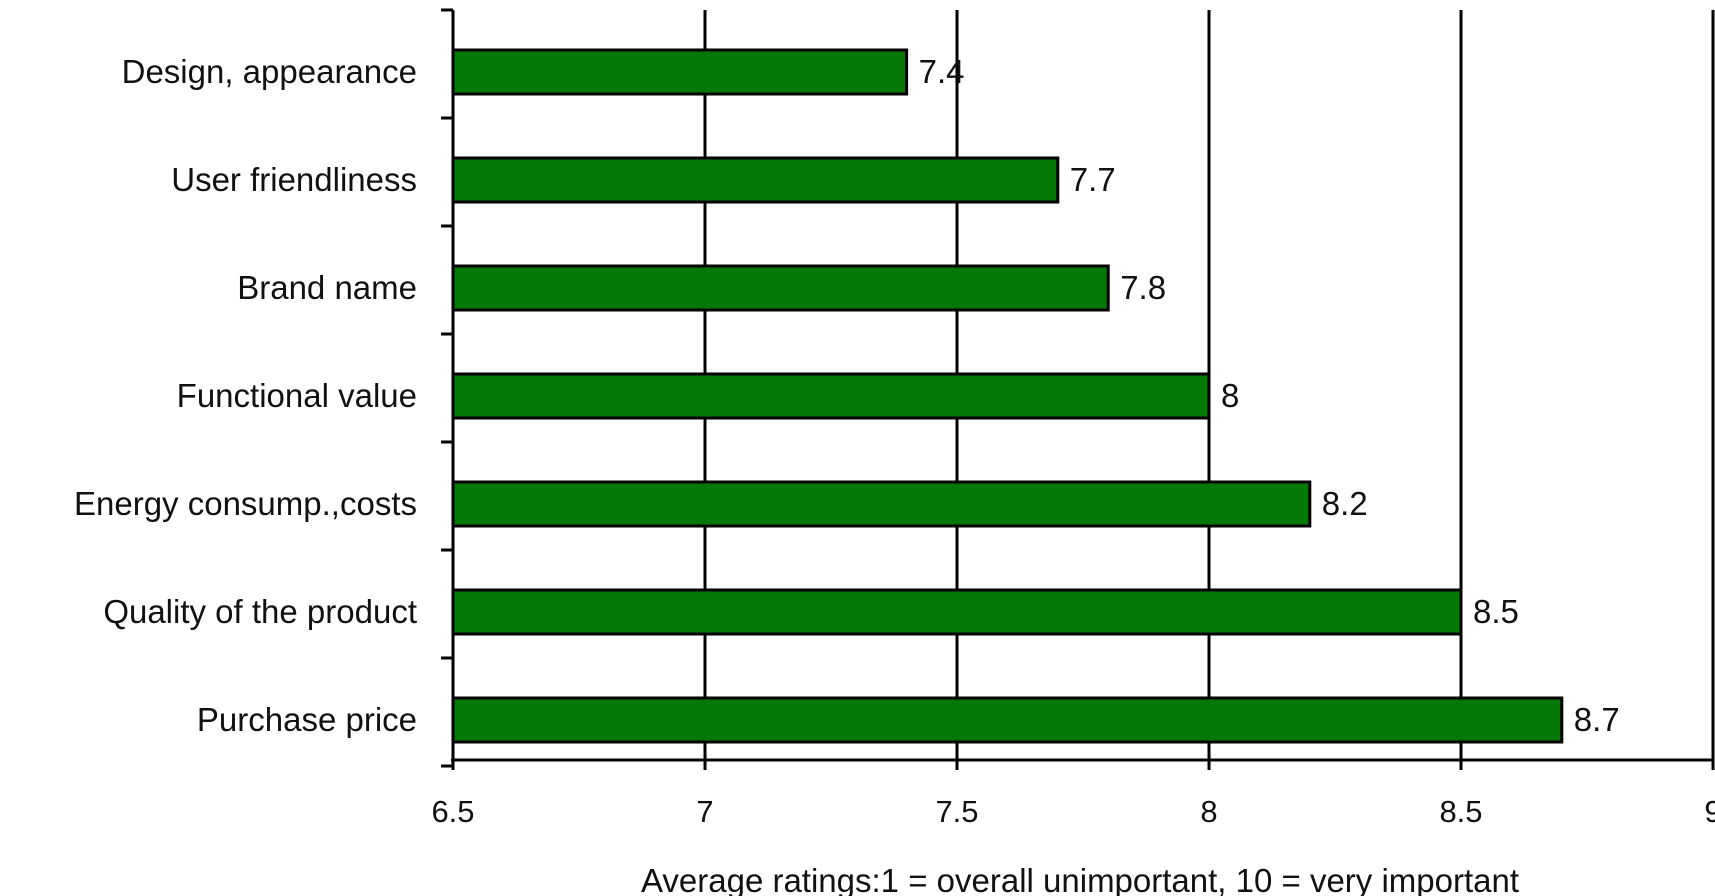  What do you see at coordinates (942, 71) in the screenshot?
I see `value-label: 7.4` at bounding box center [942, 71].